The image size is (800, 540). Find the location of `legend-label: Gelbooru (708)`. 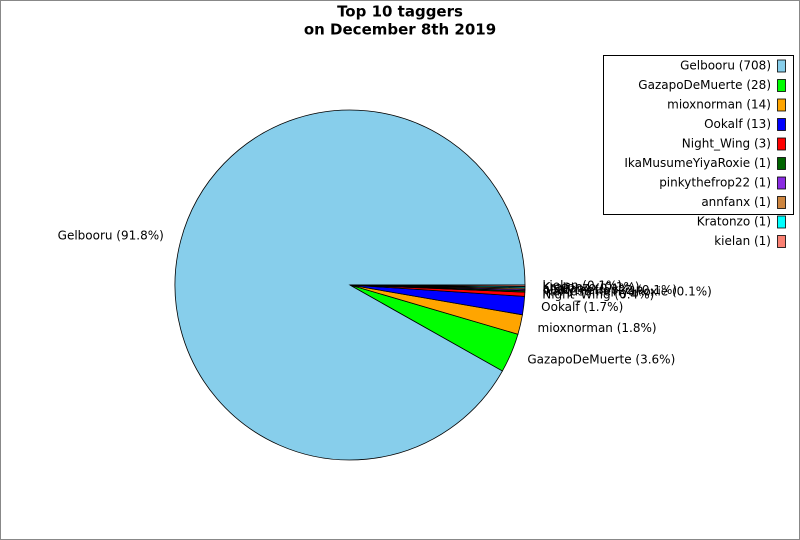

legend-label: Gelbooru (708) is located at coordinates (725, 66).